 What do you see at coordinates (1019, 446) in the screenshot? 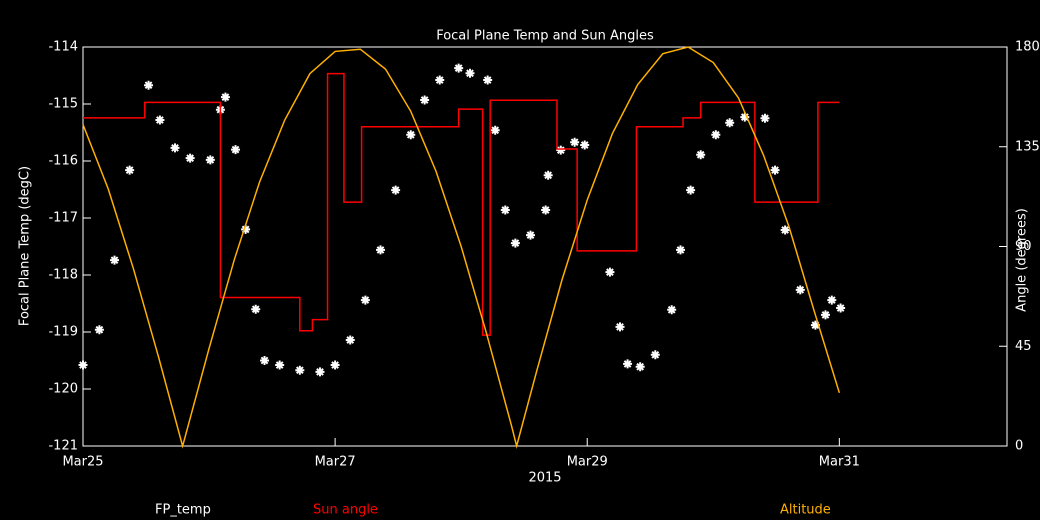
I see `y2-tick-label: 0` at bounding box center [1019, 446].